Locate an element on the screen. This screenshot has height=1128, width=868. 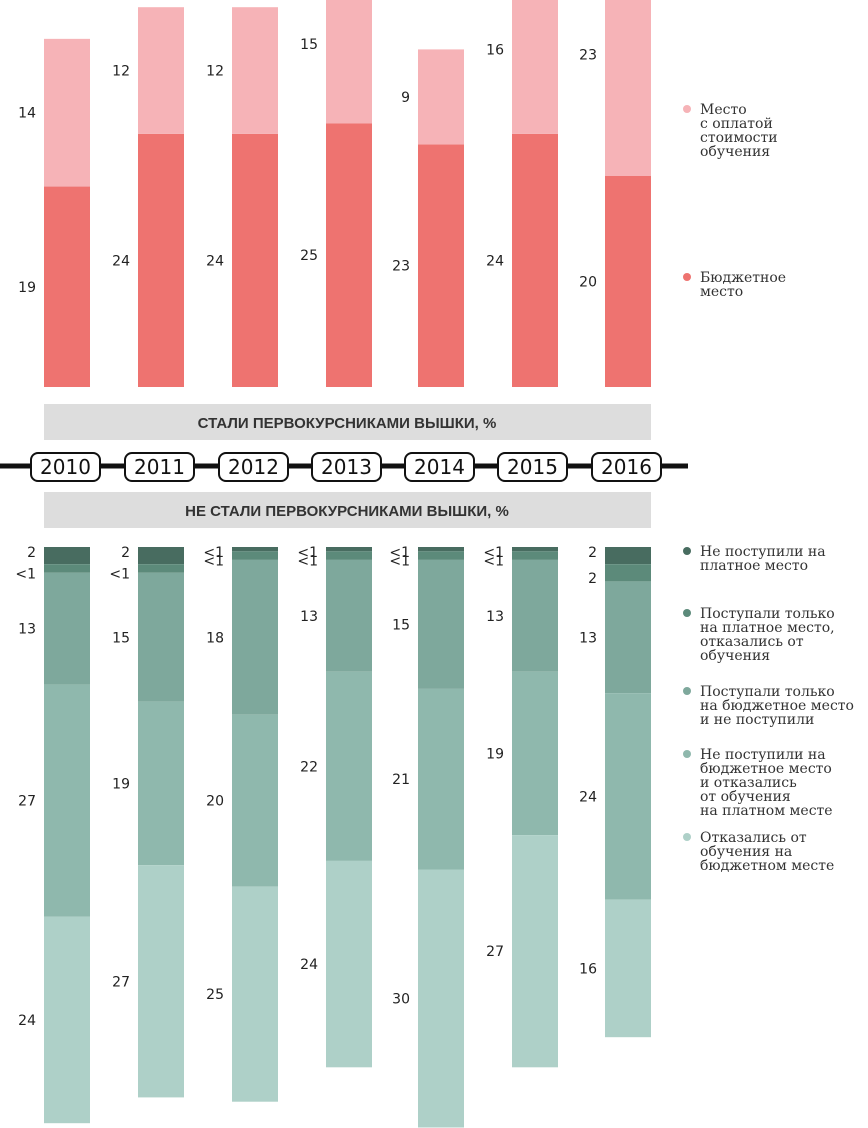
bottom-bar-2010-declined-budget is located at coordinates (67, 1020).